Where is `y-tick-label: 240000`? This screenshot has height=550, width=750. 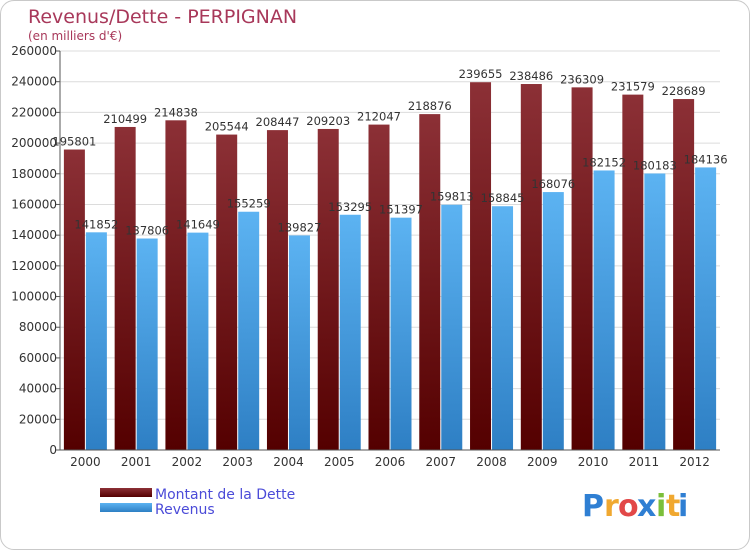
y-tick-label: 240000 is located at coordinates (34, 82).